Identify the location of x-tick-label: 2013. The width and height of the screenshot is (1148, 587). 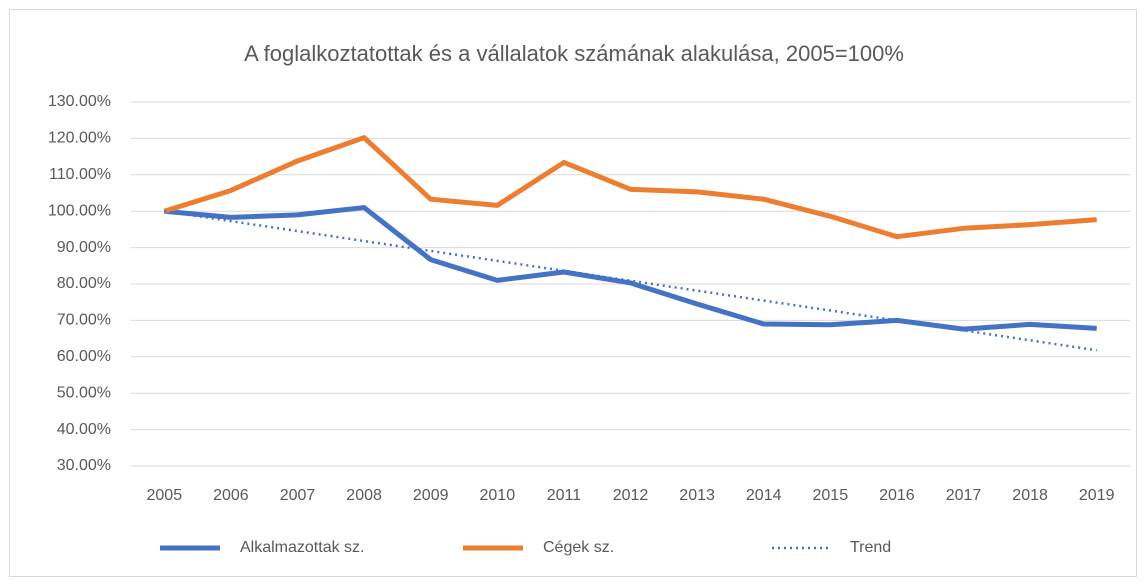
(697, 495).